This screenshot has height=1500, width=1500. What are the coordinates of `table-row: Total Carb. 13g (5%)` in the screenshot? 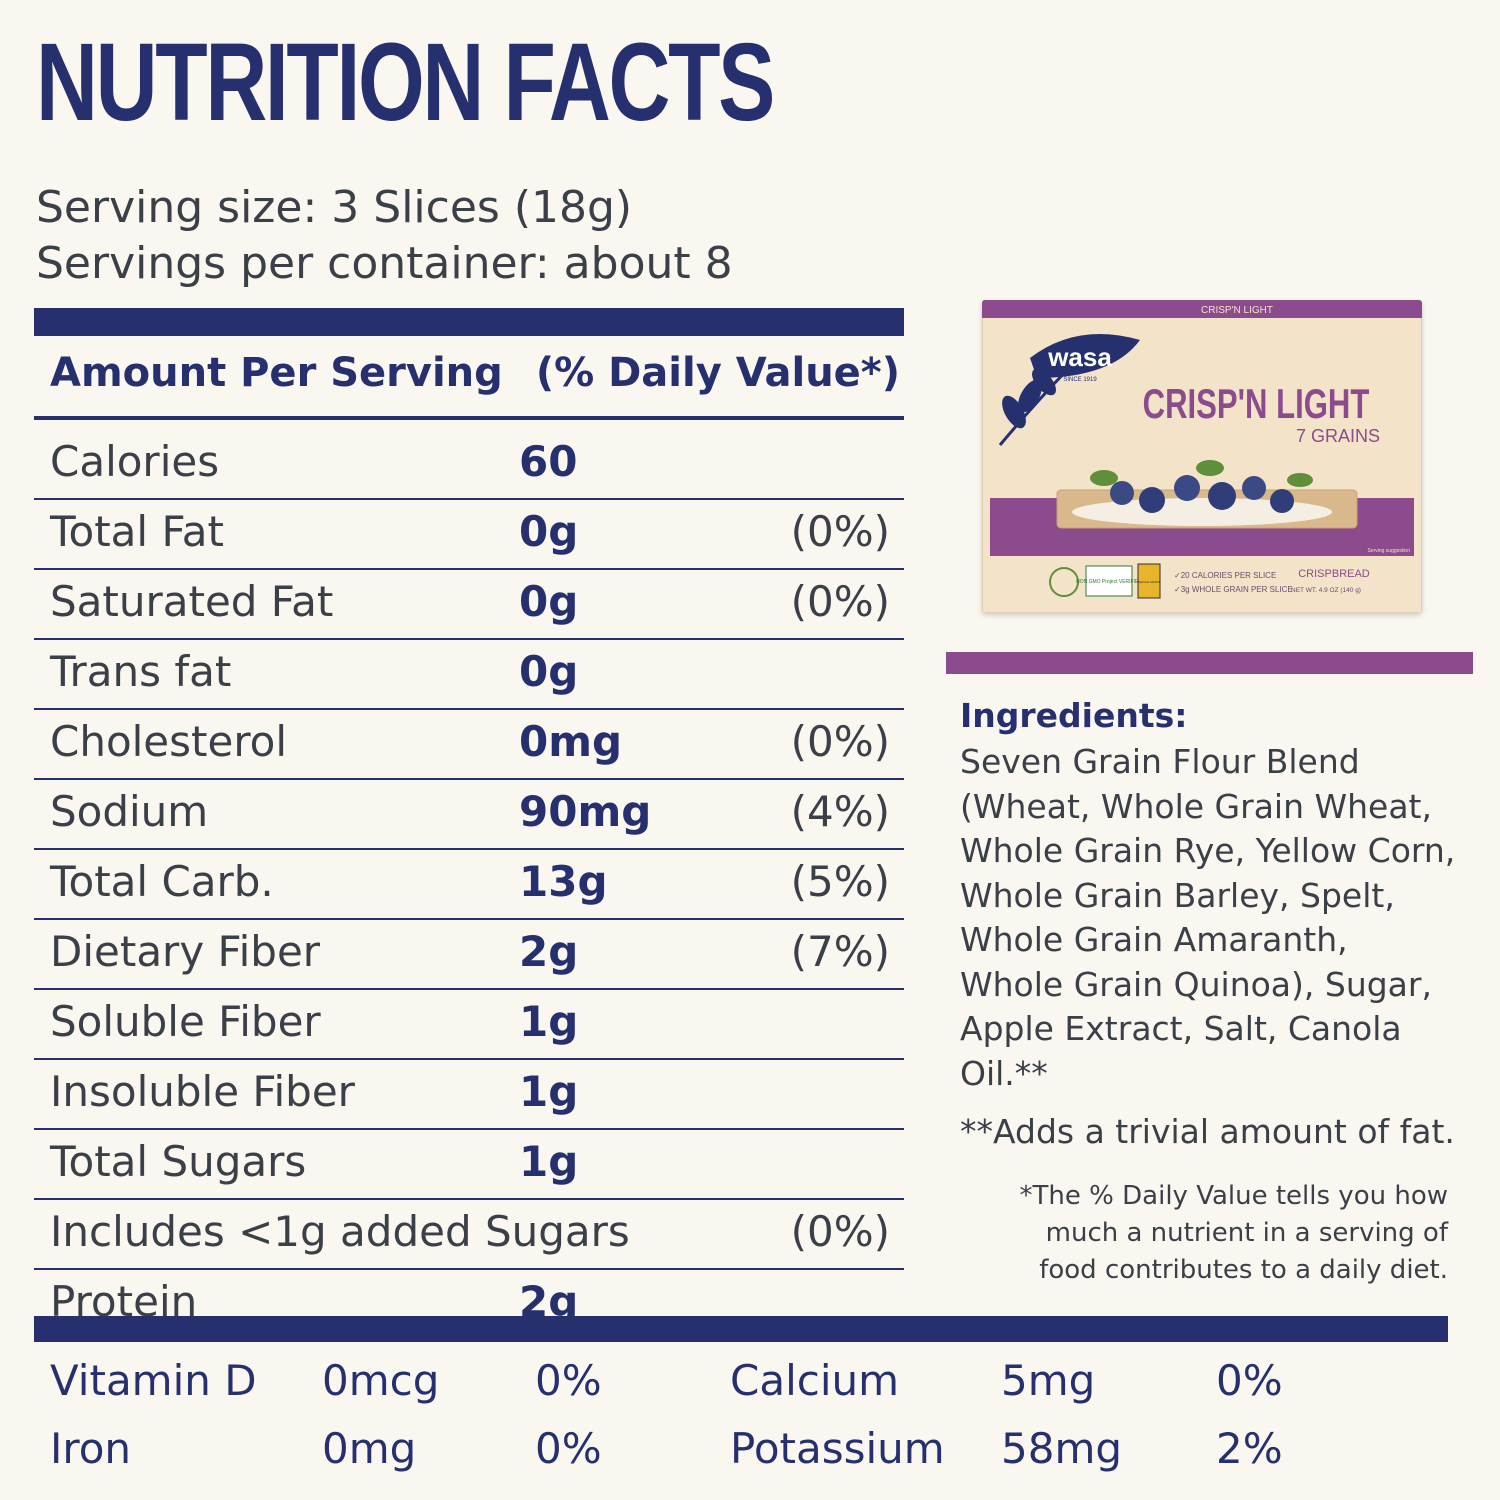 It's located at (469, 885).